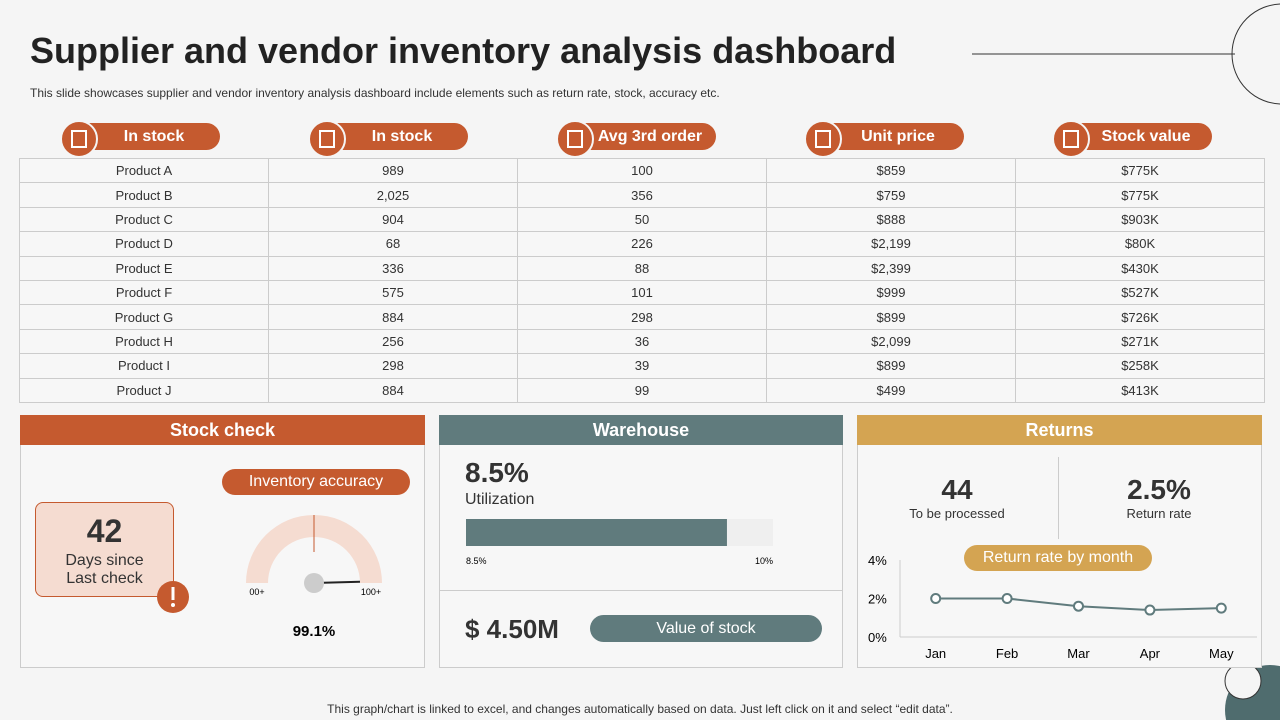  Describe the element at coordinates (706, 628) in the screenshot. I see `stock-value-label: Value of stock` at that location.